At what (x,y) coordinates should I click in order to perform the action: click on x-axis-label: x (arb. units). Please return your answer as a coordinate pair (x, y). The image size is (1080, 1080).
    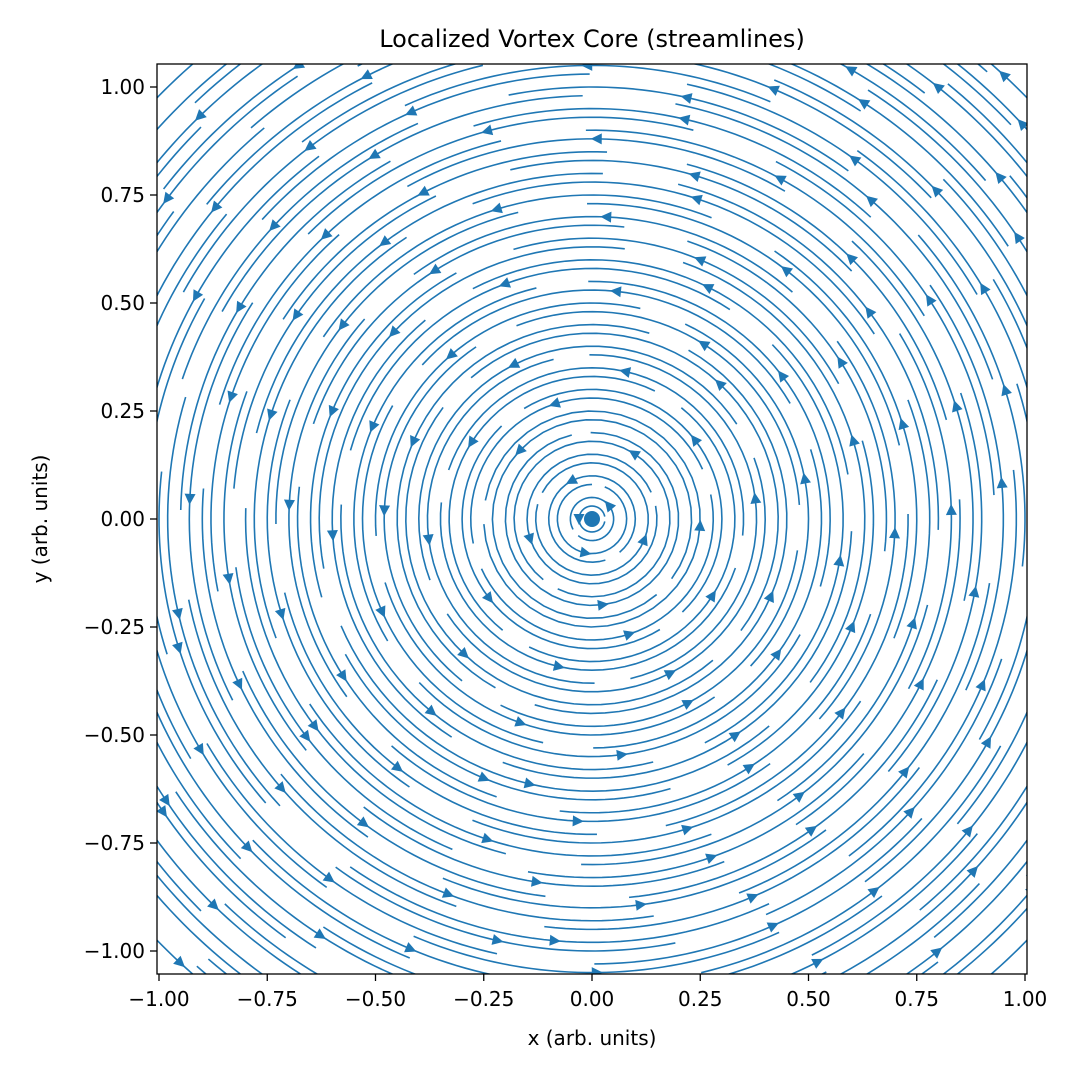
    Looking at the image, I should click on (592, 1038).